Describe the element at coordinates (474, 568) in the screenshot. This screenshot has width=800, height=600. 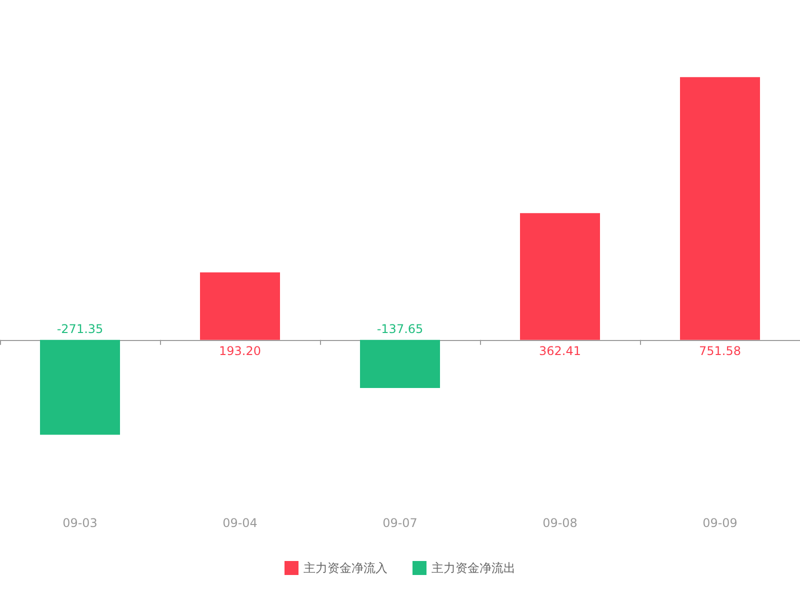
I see `legend-label: 主力资金净流出` at that location.